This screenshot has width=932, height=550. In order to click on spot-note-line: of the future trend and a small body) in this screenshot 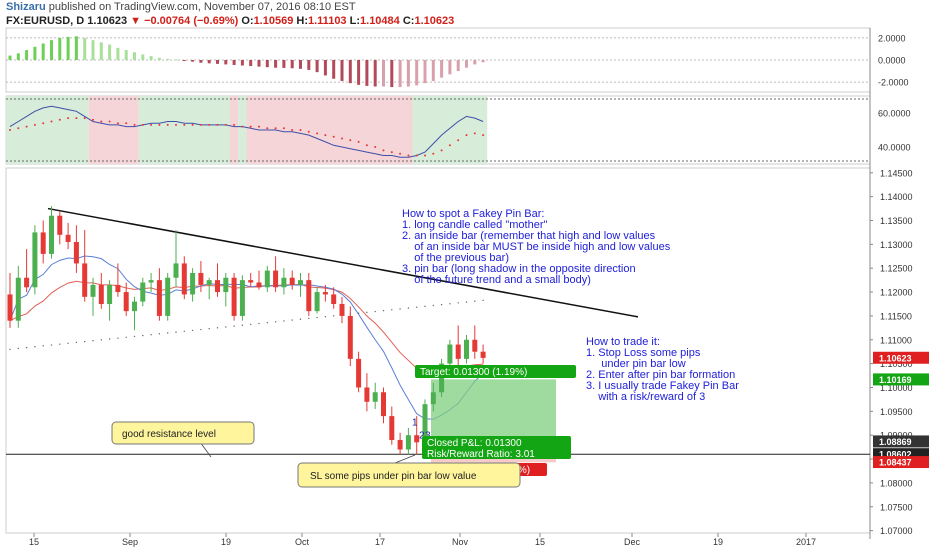, I will do `click(496, 280)`.